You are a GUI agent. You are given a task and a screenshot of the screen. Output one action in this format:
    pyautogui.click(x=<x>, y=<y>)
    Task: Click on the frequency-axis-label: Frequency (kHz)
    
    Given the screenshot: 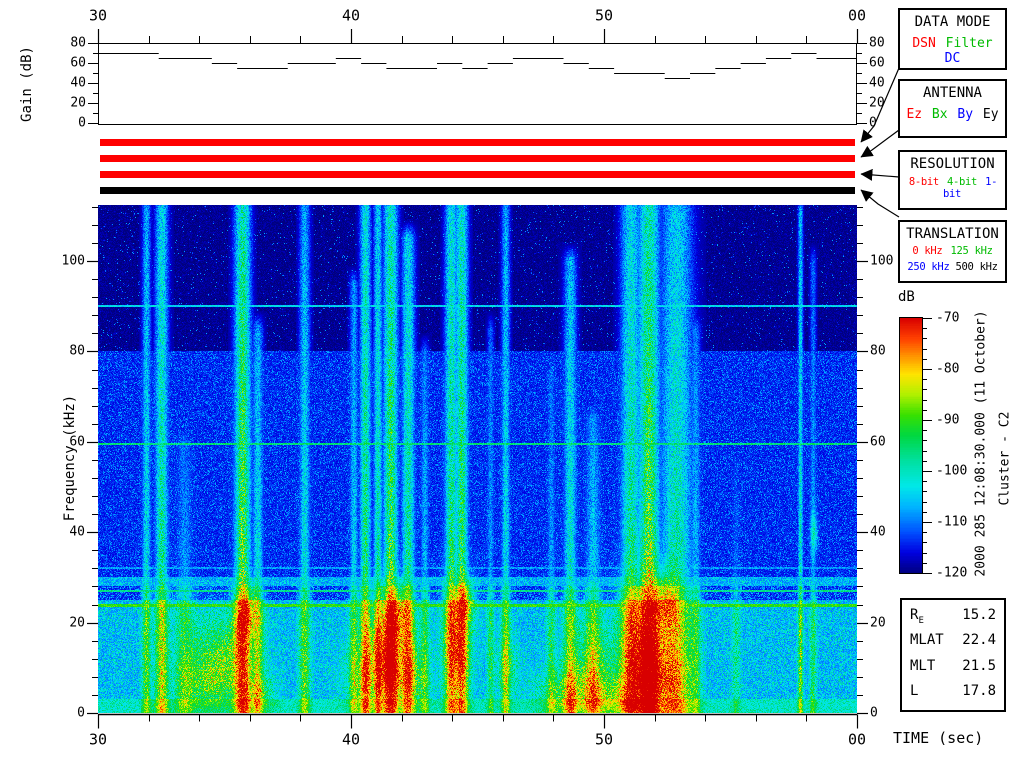 What is the action you would take?
    pyautogui.click(x=70, y=458)
    